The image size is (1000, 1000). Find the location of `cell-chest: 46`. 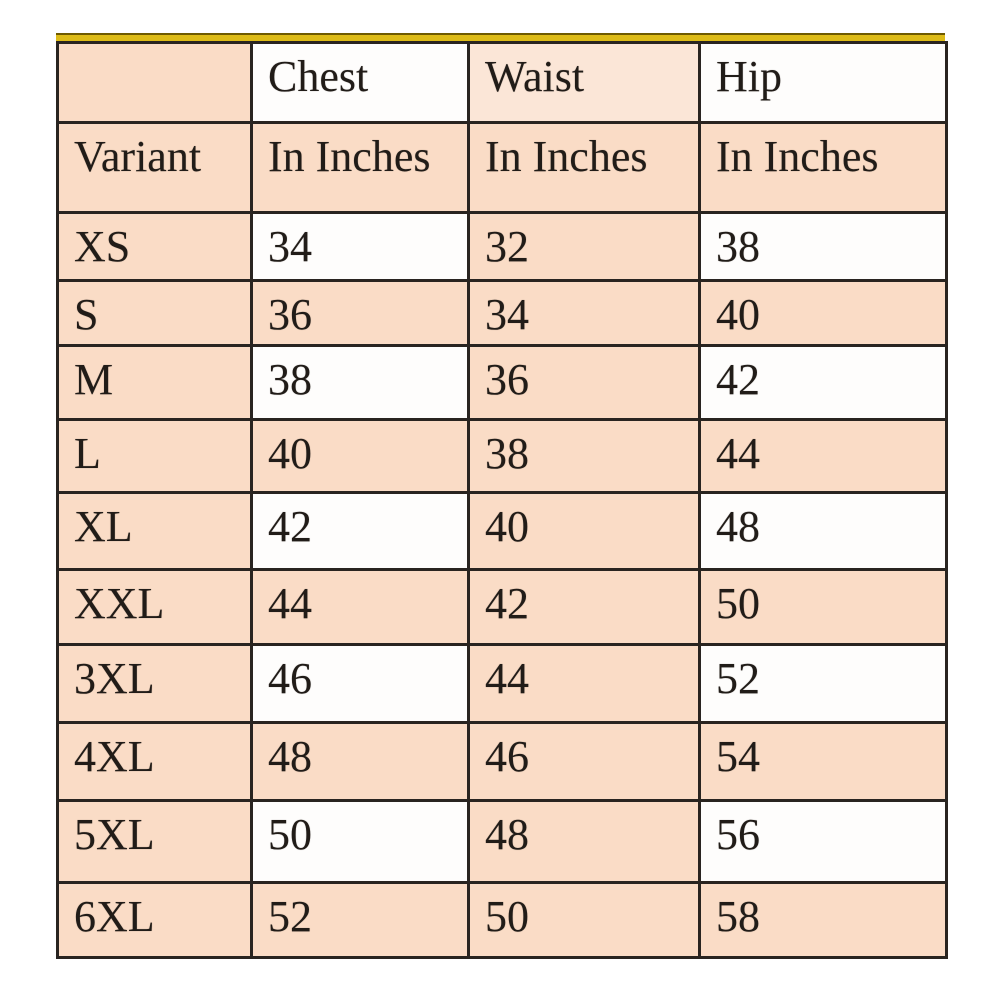

cell-chest: 46 is located at coordinates (360, 684).